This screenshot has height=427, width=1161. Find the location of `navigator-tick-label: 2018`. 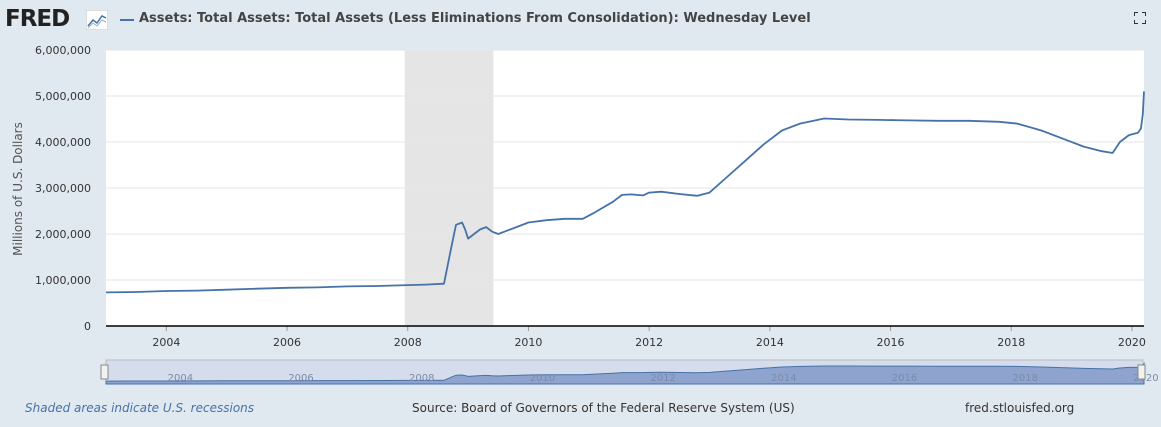

navigator-tick-label: 2018 is located at coordinates (1025, 378).